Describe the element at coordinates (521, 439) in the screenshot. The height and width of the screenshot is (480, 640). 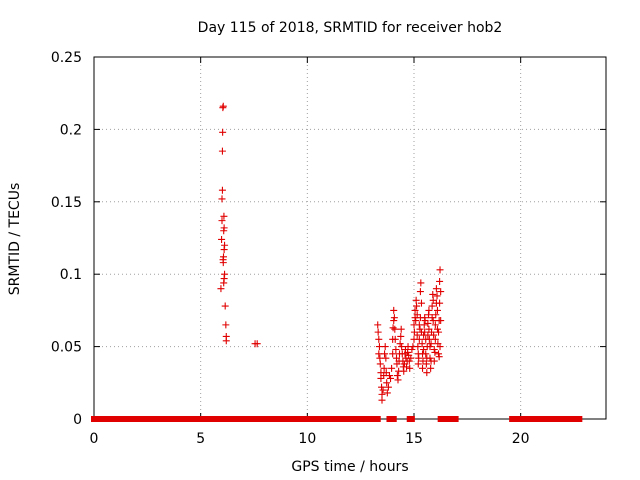
I see `x-tick-label: 20` at that location.